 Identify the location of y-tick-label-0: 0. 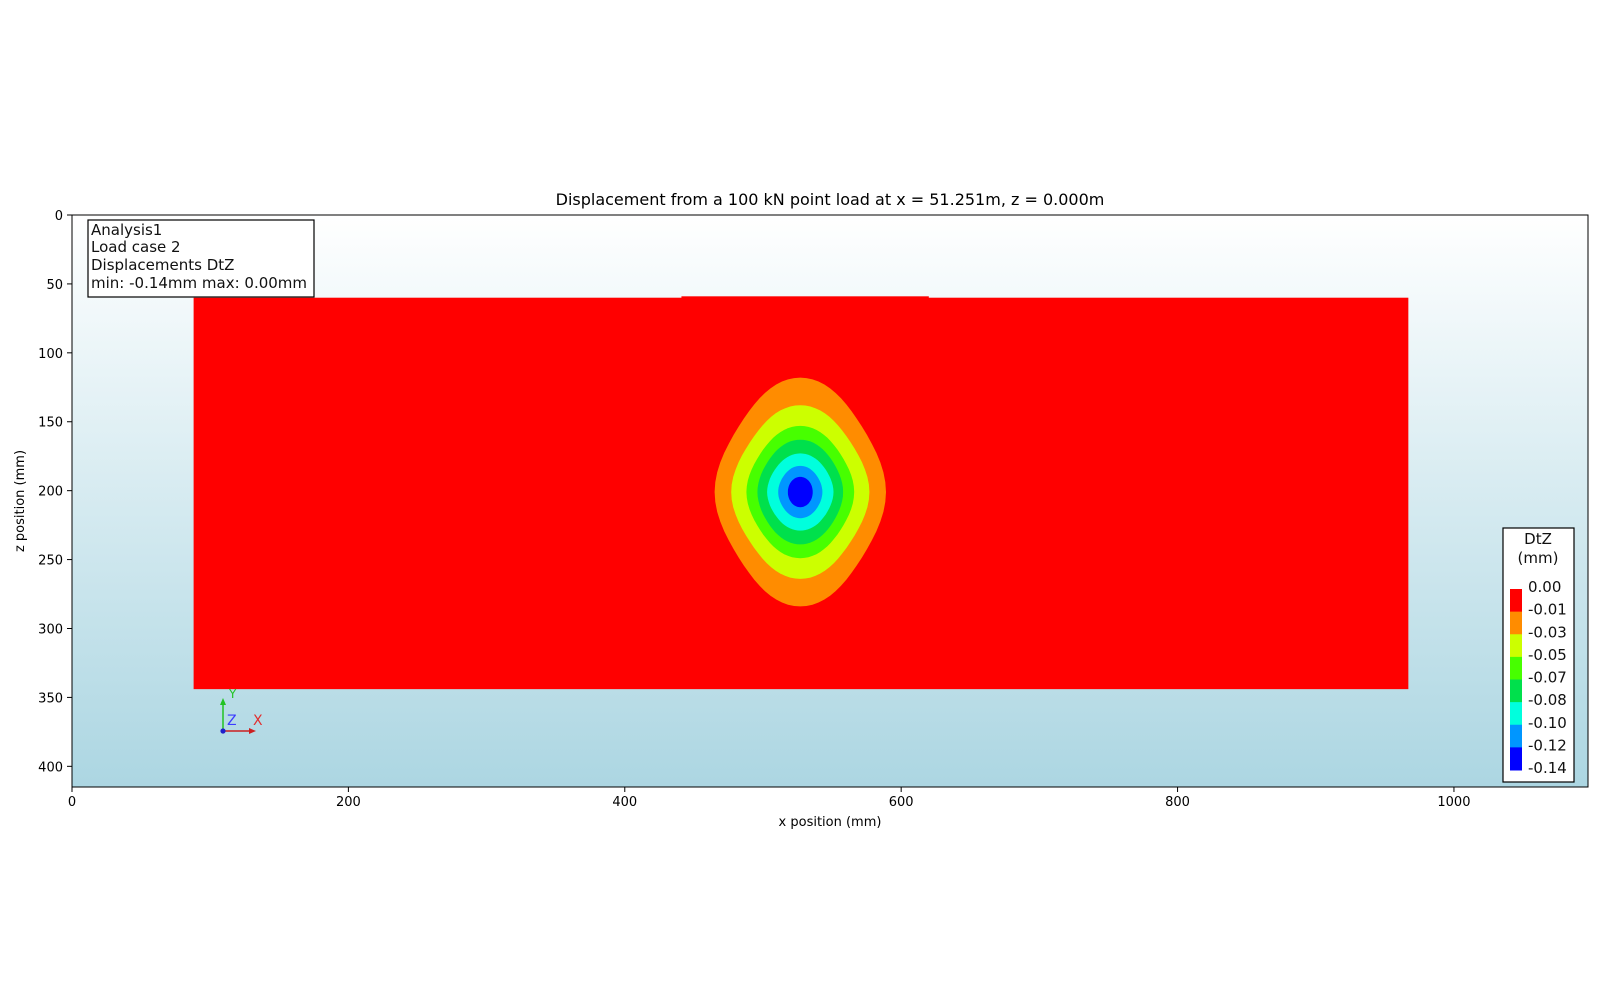
(59, 216).